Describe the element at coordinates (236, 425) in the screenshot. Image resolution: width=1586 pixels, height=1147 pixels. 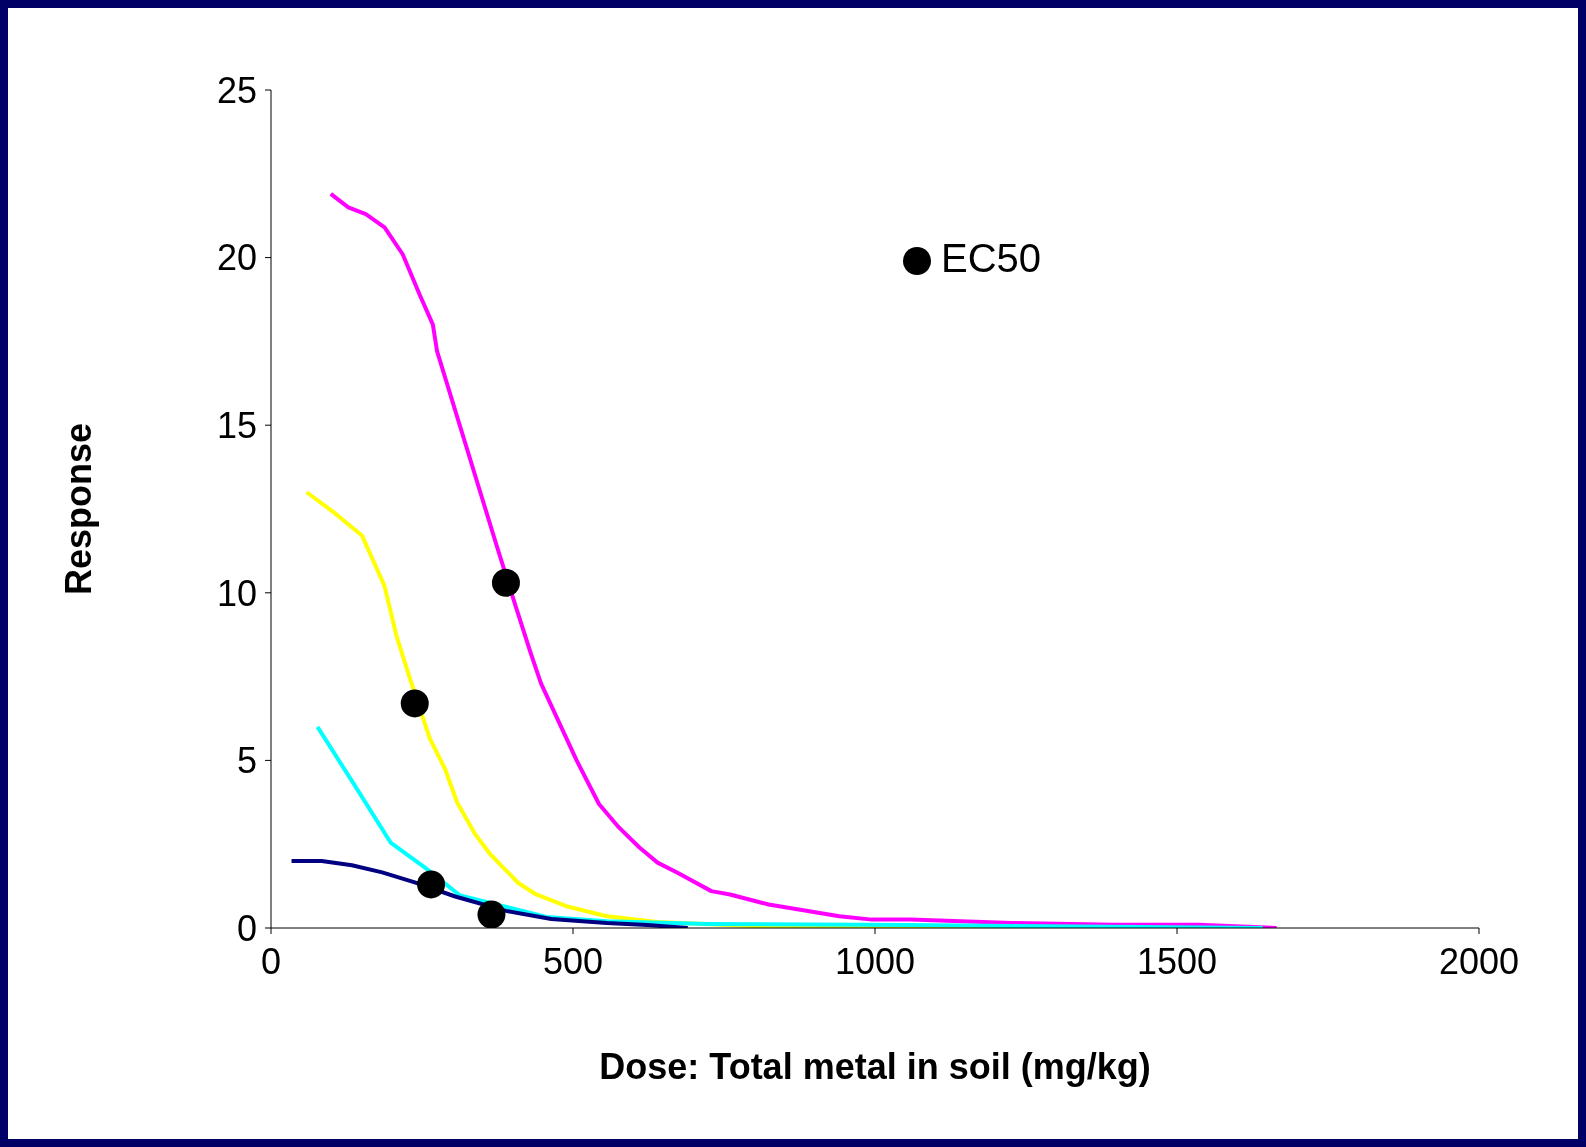
I see `y-tick-label: 15` at that location.